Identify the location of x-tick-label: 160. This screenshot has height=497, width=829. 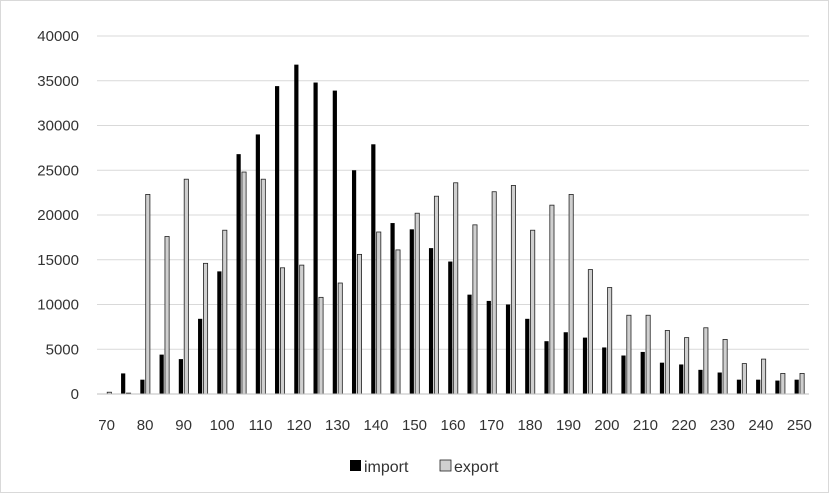
(452, 425).